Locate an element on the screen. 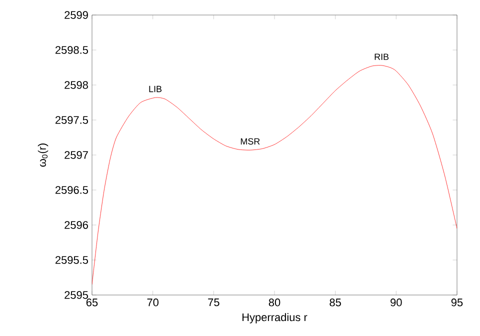 The width and height of the screenshot is (480, 336). annotation: LIB is located at coordinates (155, 89).